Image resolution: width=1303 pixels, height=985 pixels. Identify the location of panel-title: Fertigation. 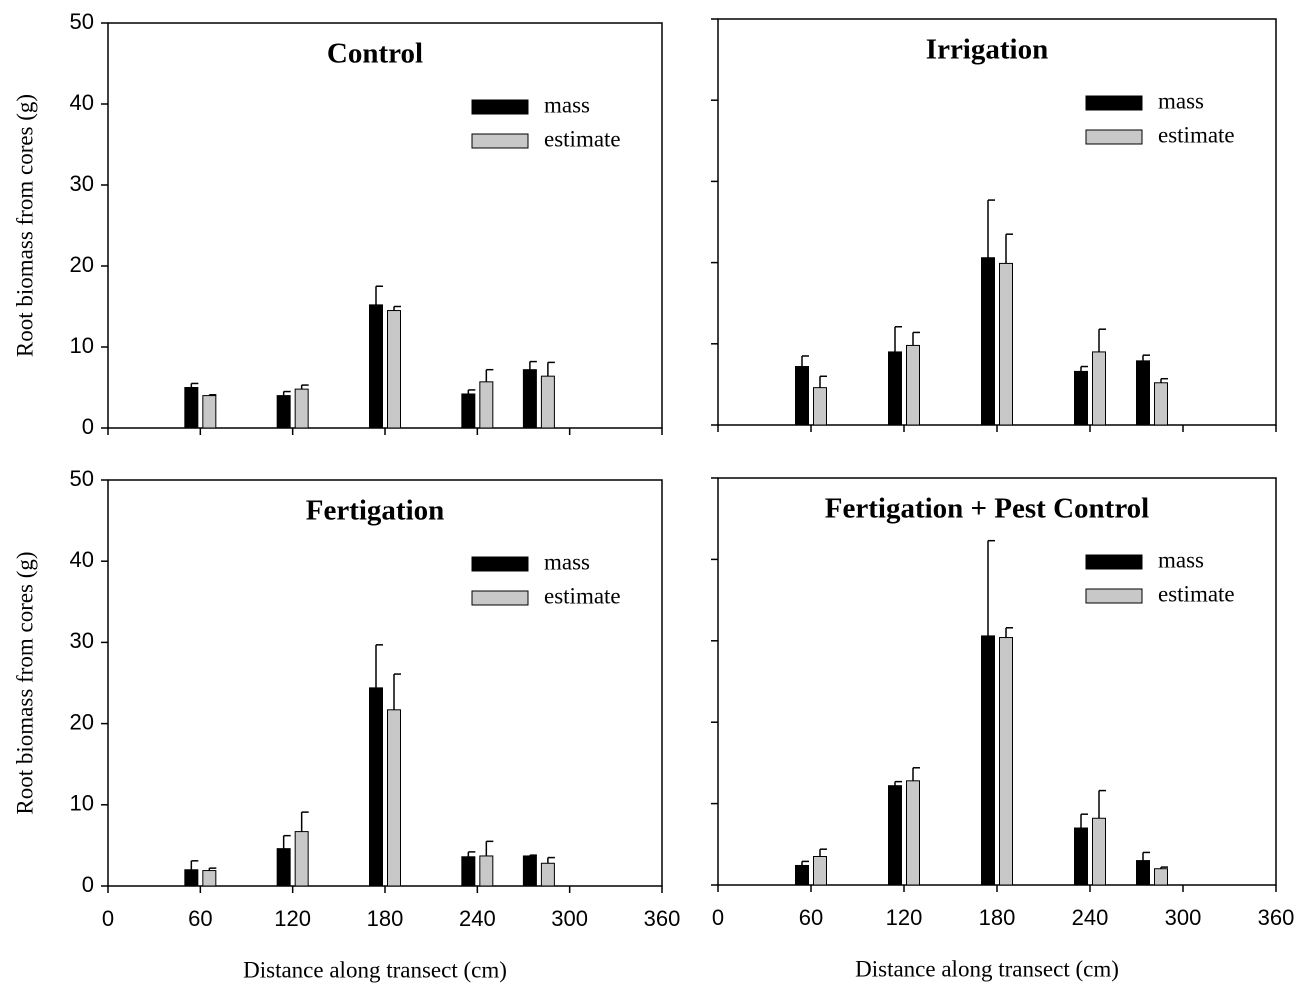
(375, 511).